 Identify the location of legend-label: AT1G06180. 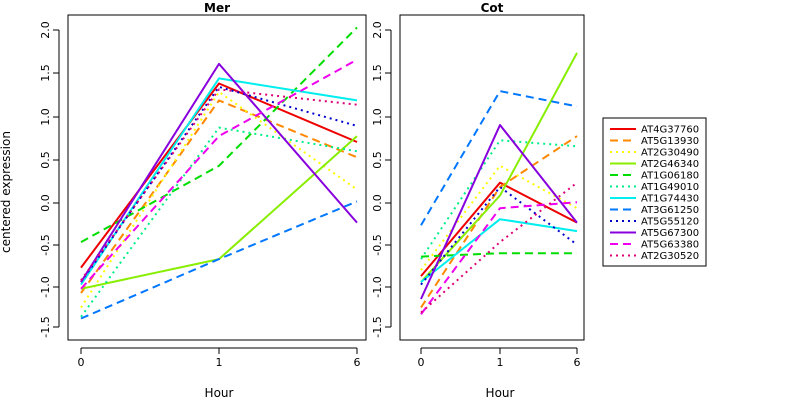
(670, 176).